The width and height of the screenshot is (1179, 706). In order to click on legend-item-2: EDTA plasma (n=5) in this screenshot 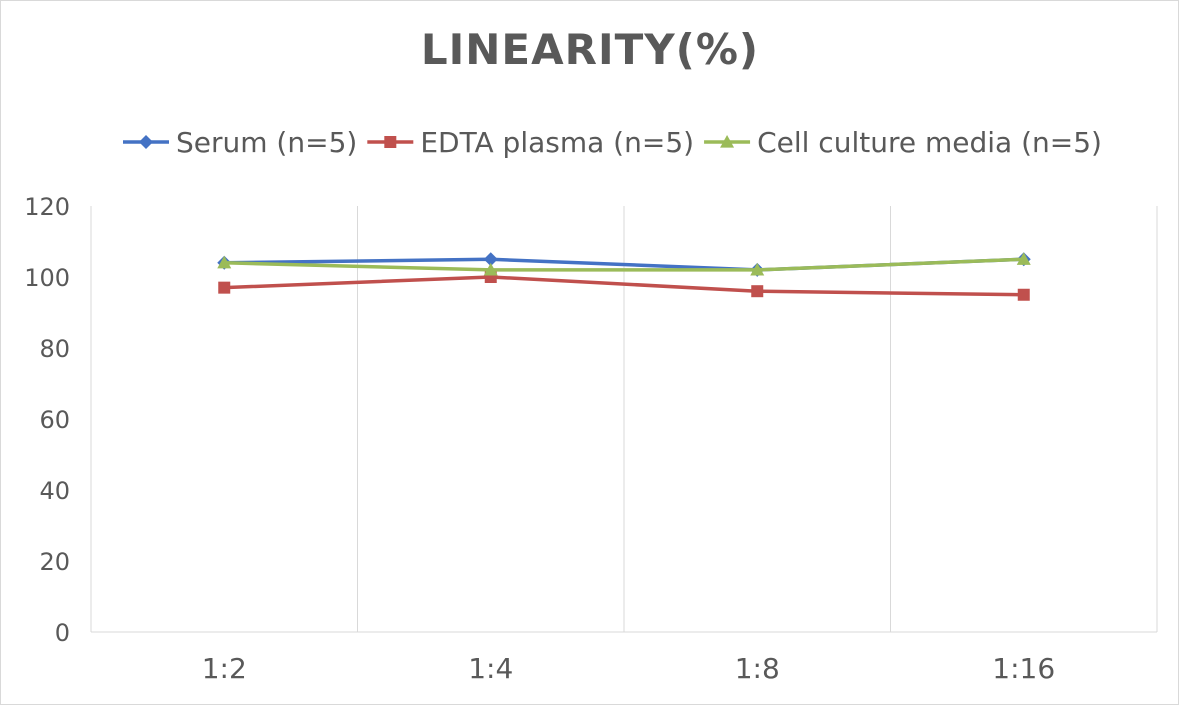, I will do `click(530, 142)`.